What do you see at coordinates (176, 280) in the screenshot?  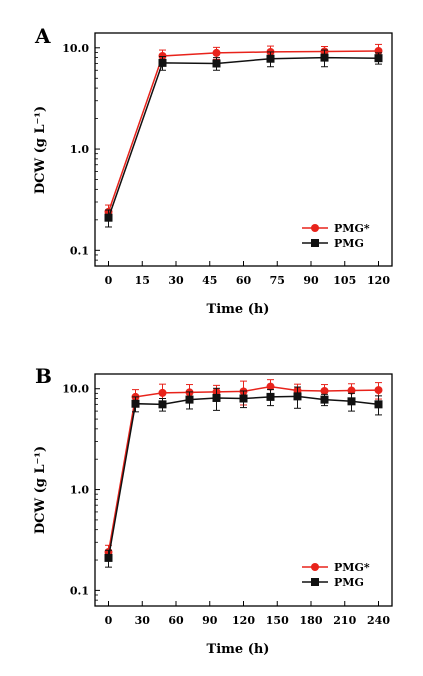 I see `panel-a-x-tick-label: 30` at bounding box center [176, 280].